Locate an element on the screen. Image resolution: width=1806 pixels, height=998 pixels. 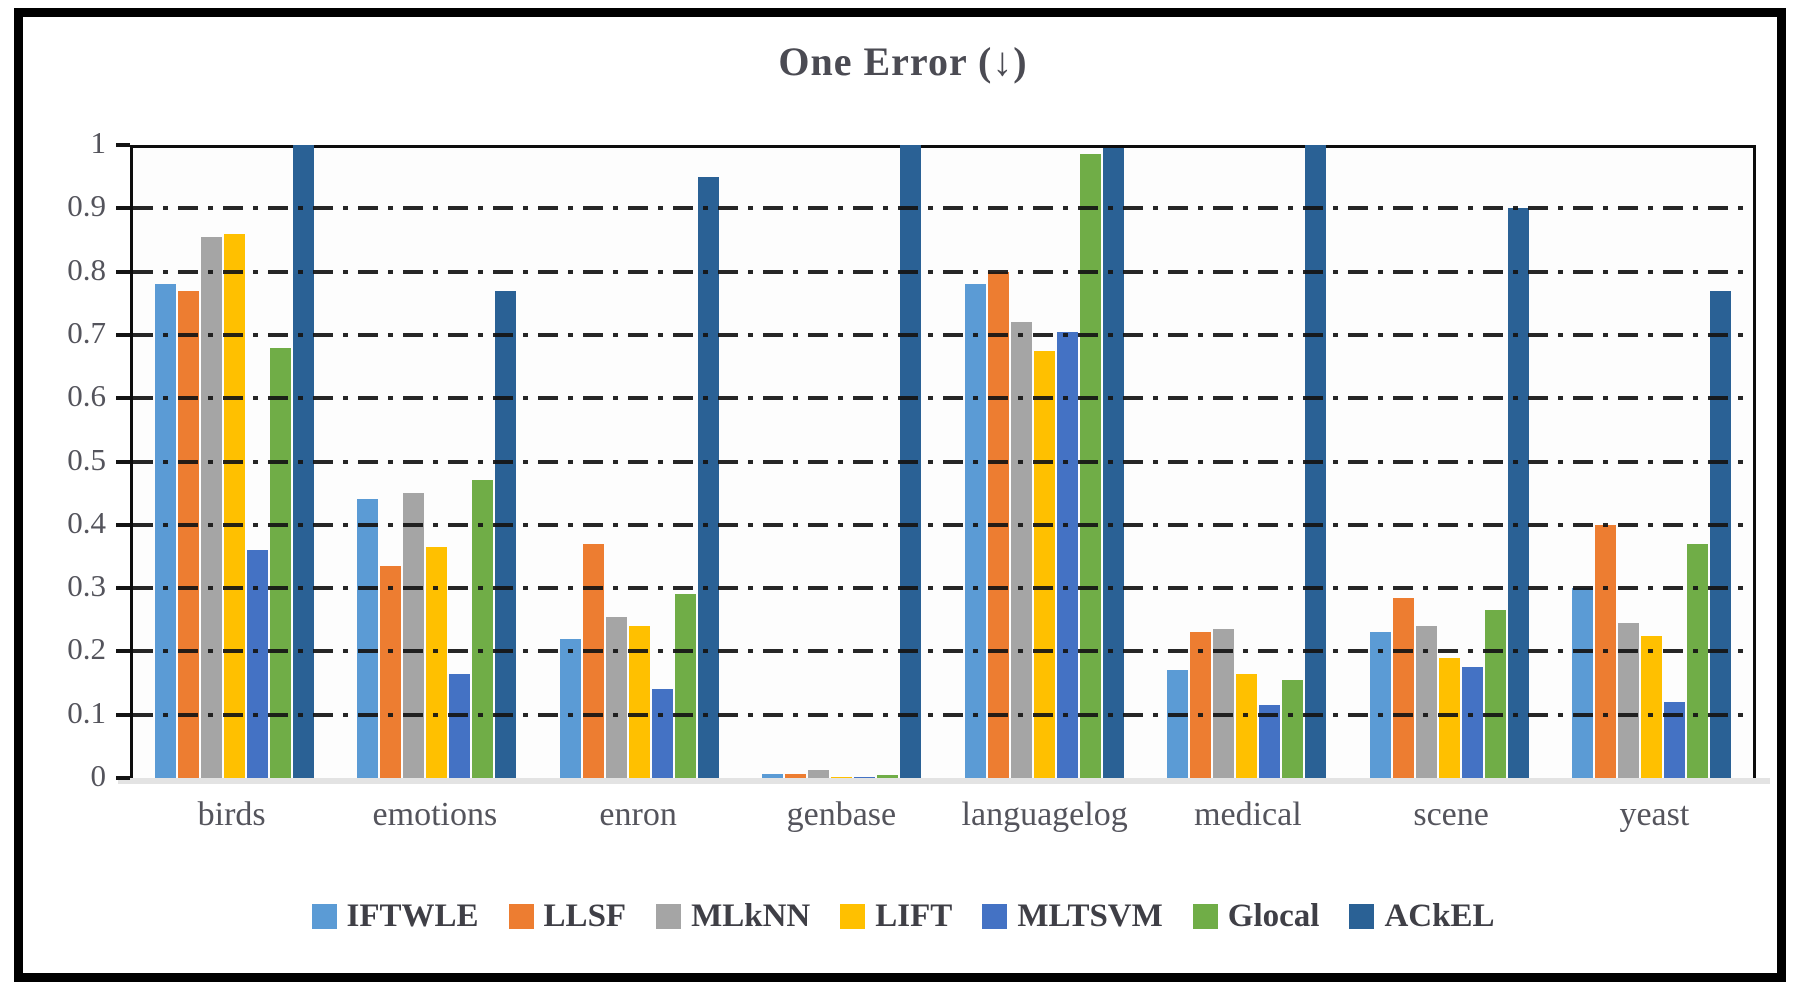
x-axis-label-scene: scene is located at coordinates (1451, 814).